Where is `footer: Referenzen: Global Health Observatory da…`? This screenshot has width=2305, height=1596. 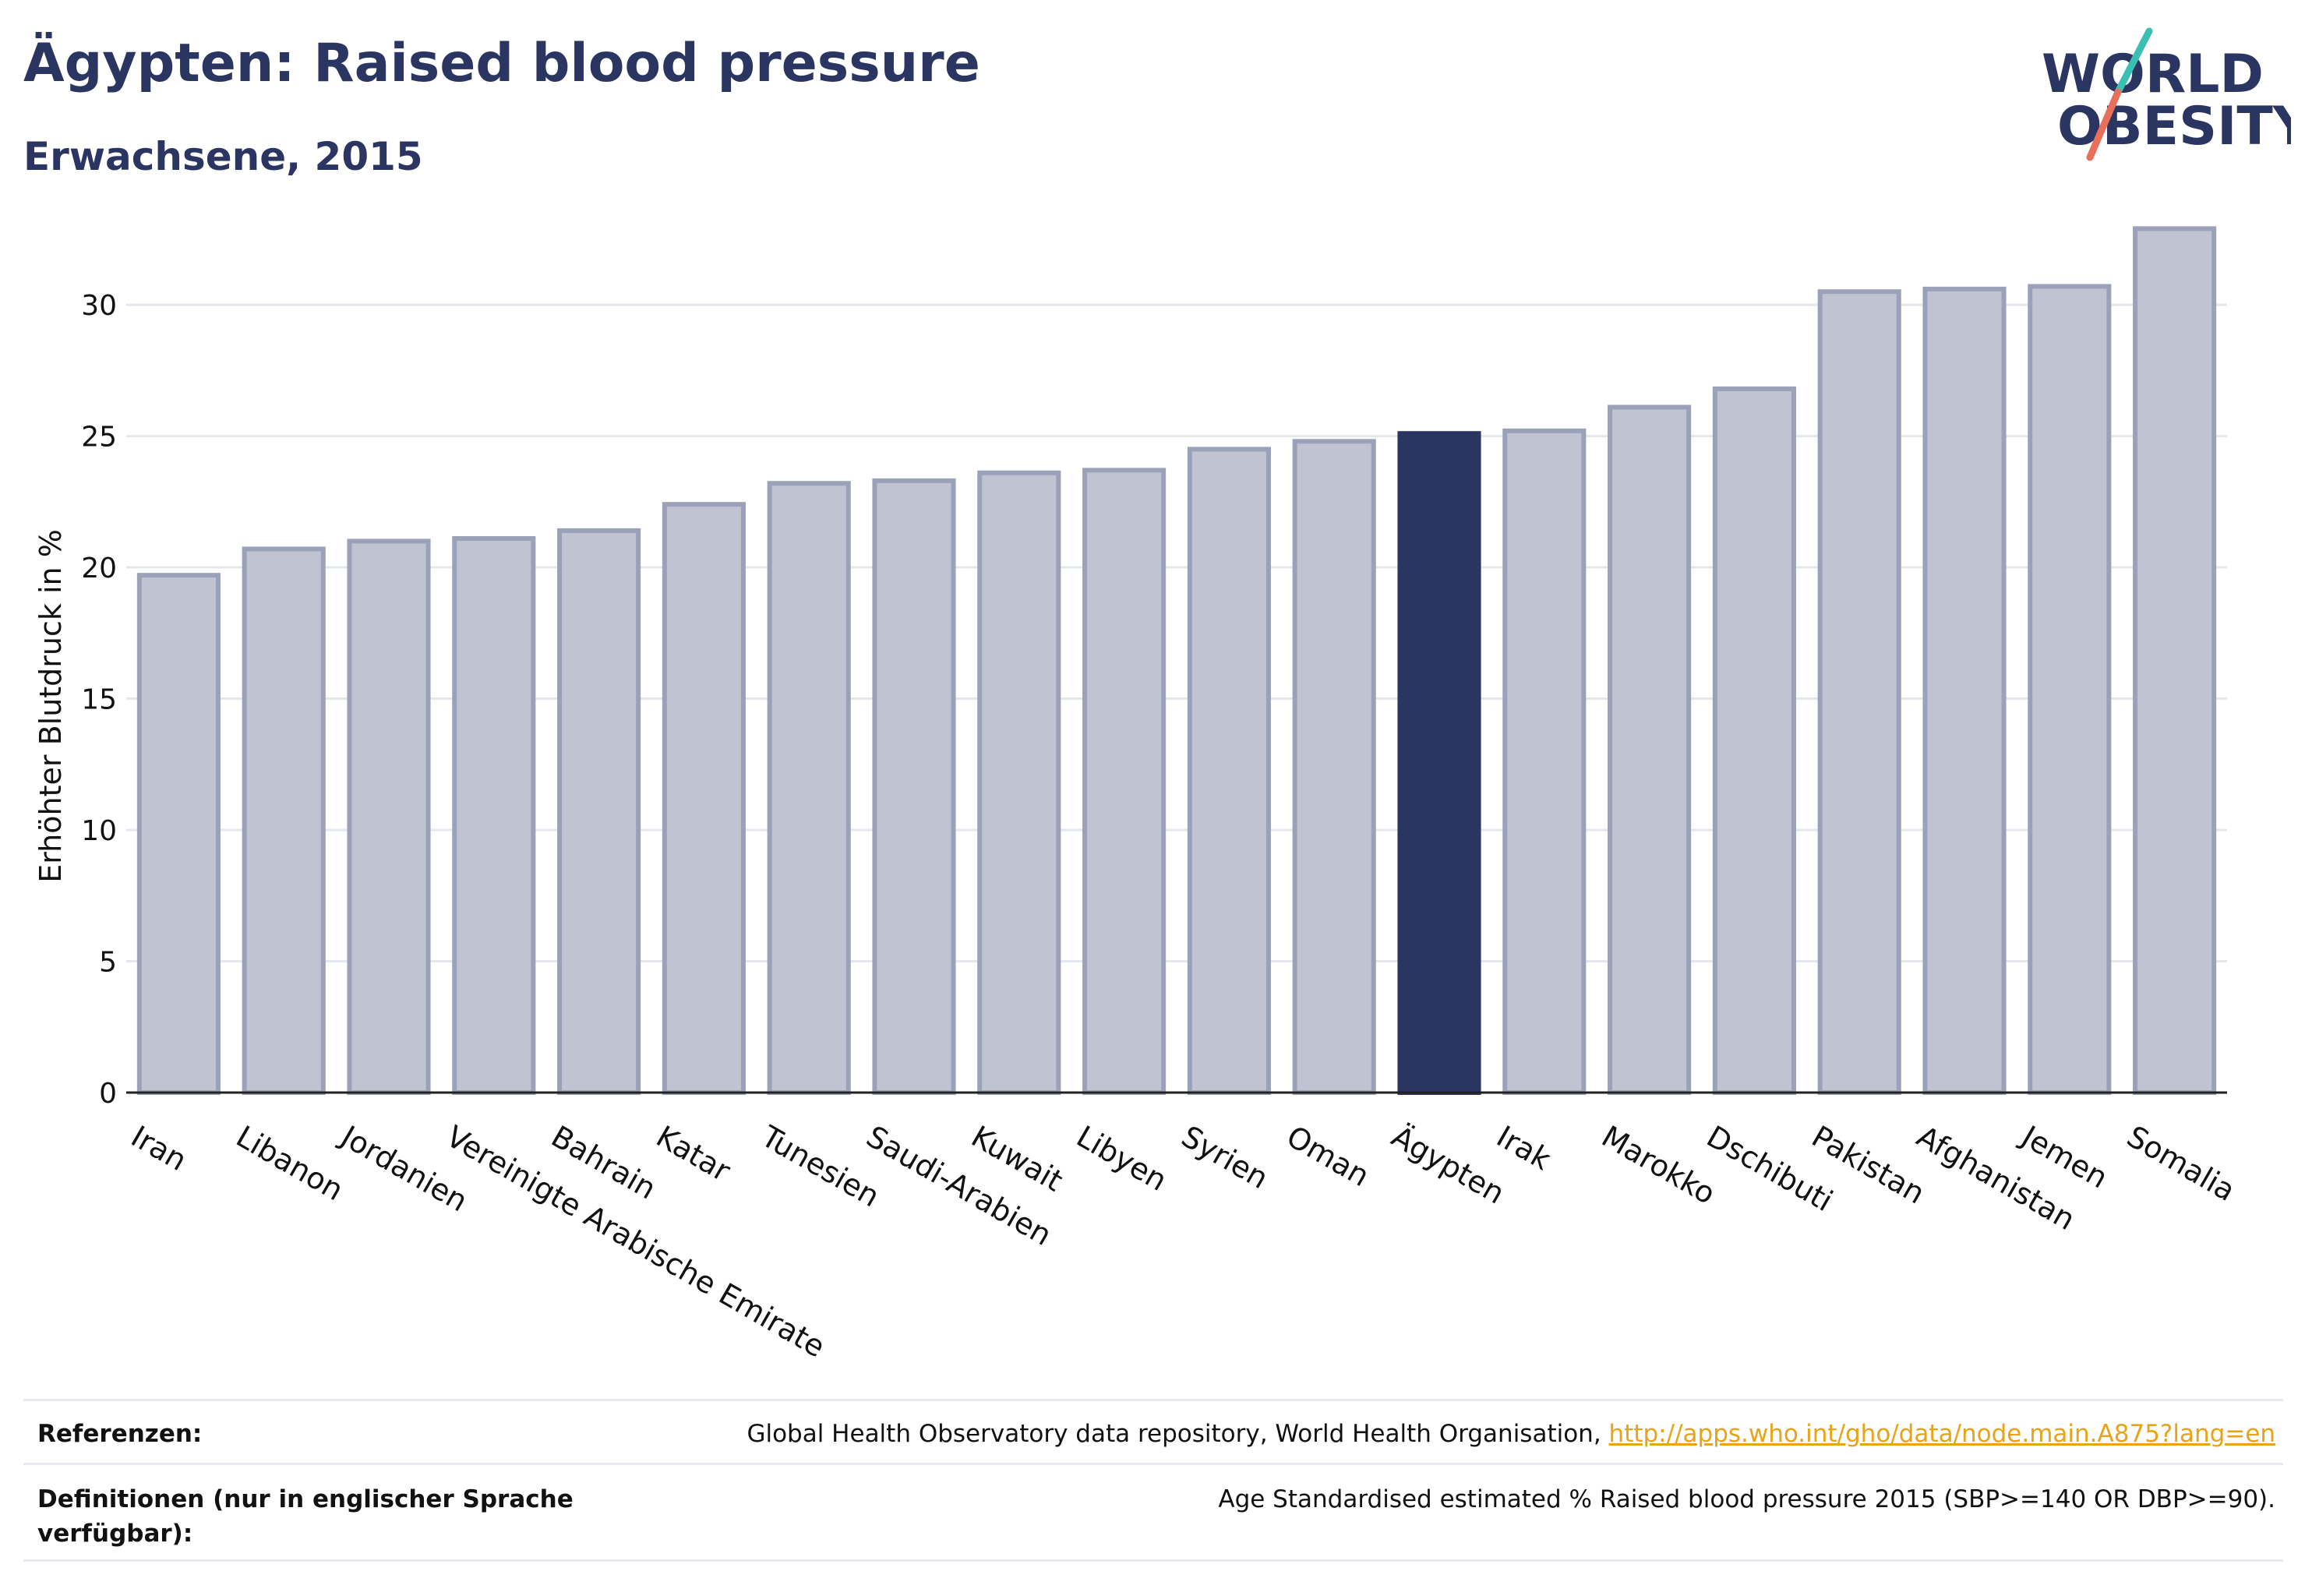 footer: Referenzen: Global Health Observatory da… is located at coordinates (1153, 1480).